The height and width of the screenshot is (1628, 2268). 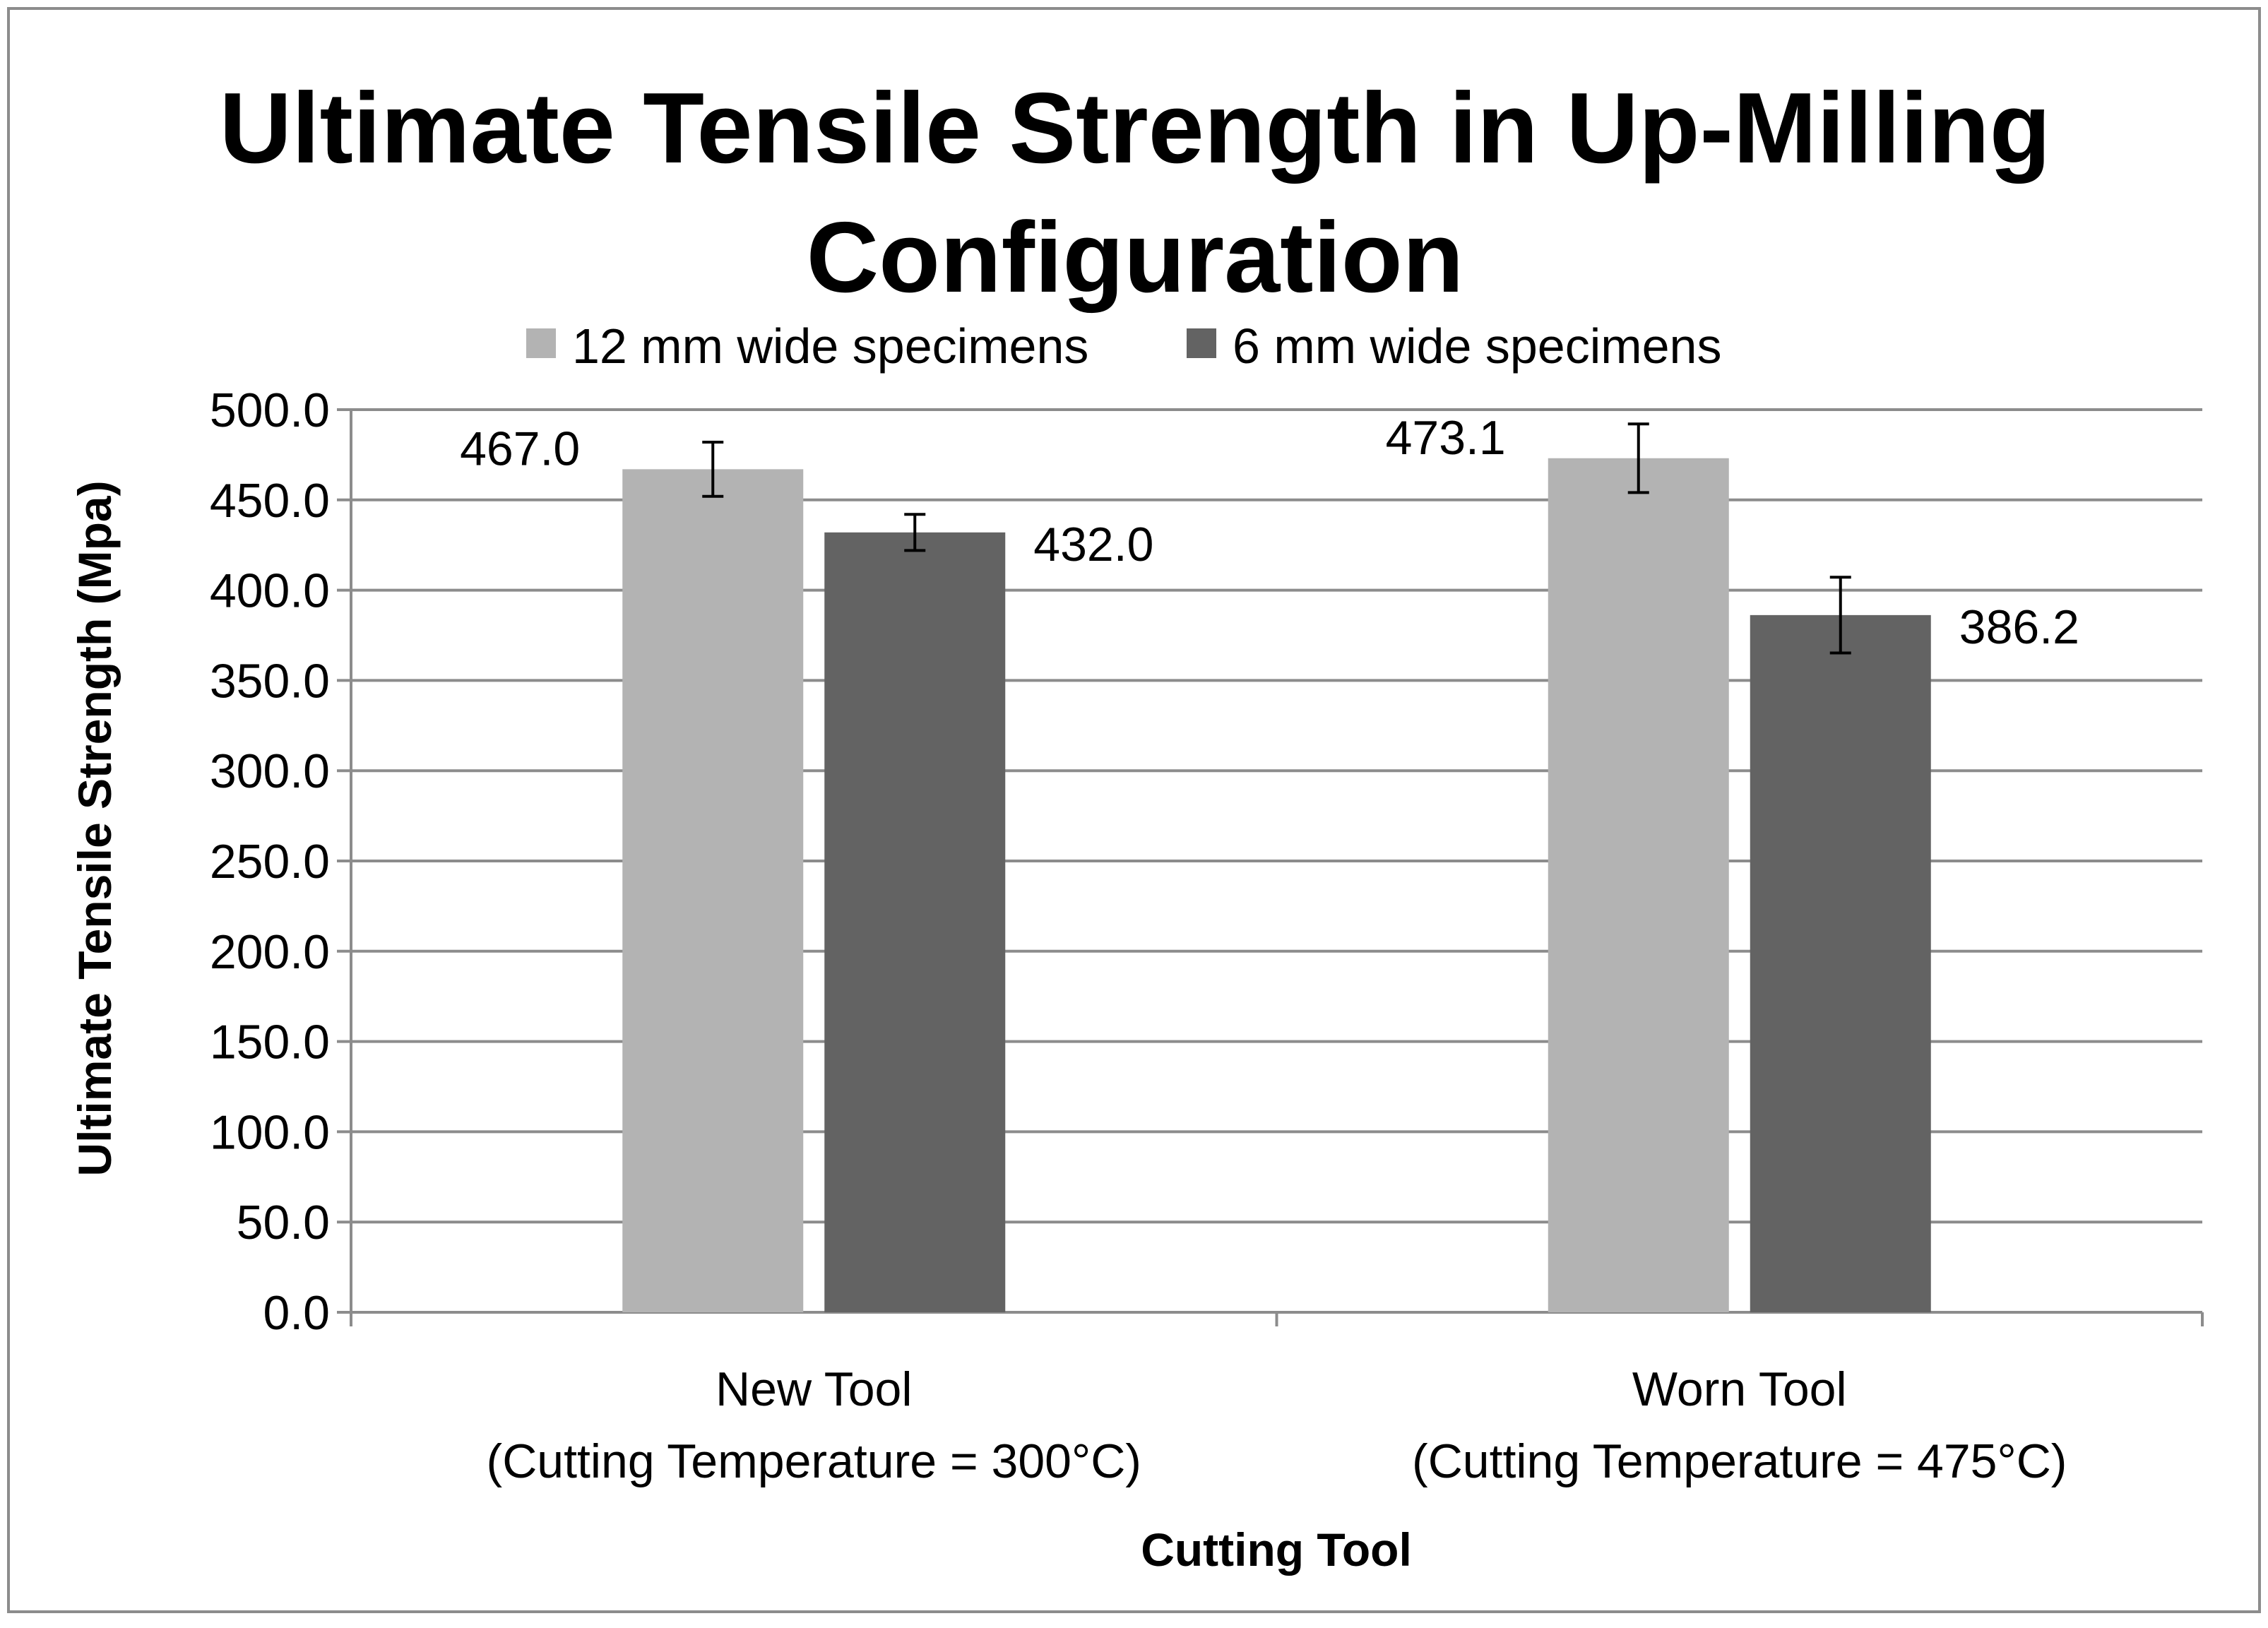 I want to click on chart-title-line-1: Ultimate Tensile Strength in Up-Milling, so click(x=1135, y=128).